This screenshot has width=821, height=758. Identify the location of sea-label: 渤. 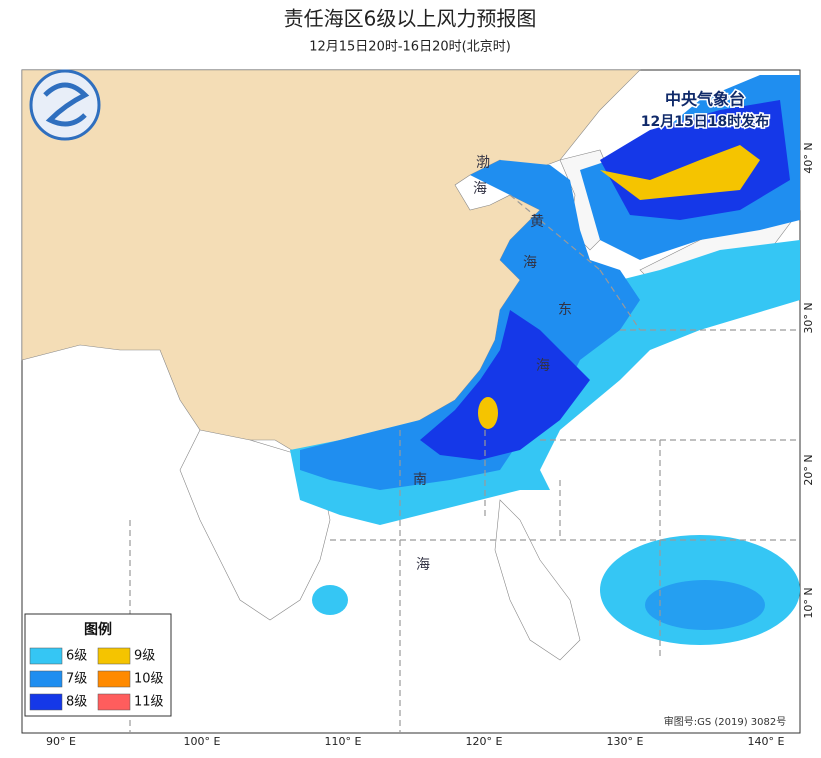
(483, 163).